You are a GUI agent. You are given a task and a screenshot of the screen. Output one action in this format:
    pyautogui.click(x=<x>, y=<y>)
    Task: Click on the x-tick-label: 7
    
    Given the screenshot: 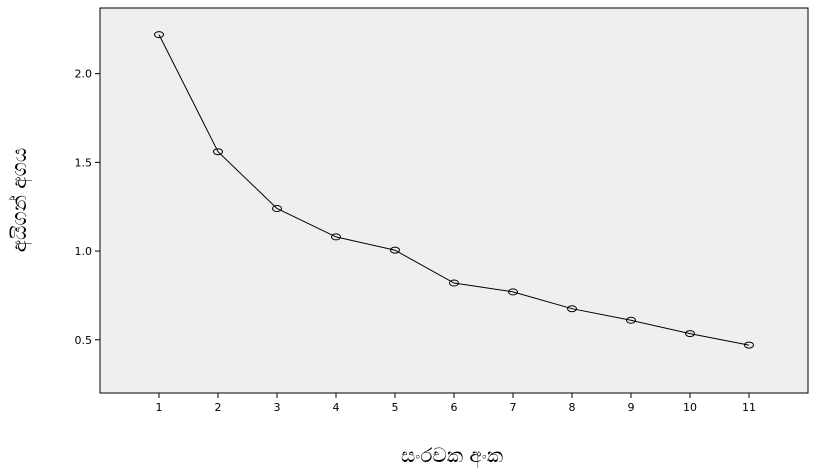 What is the action you would take?
    pyautogui.click(x=513, y=407)
    